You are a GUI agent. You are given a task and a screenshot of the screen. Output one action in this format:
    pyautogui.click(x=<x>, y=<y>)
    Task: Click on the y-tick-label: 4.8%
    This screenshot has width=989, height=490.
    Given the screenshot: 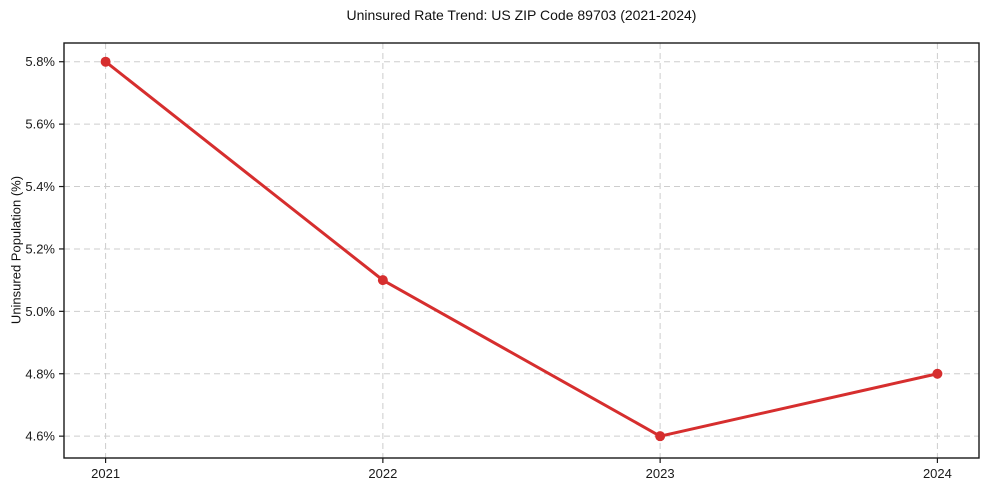 What is the action you would take?
    pyautogui.click(x=40, y=373)
    